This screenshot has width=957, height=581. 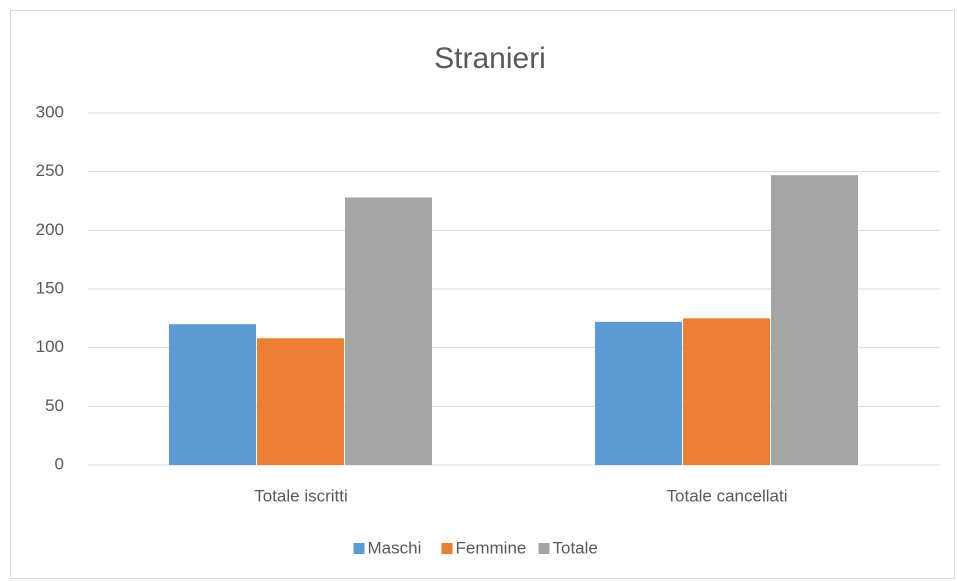 I want to click on x-tick-label: Totale cancellati, so click(x=727, y=495).